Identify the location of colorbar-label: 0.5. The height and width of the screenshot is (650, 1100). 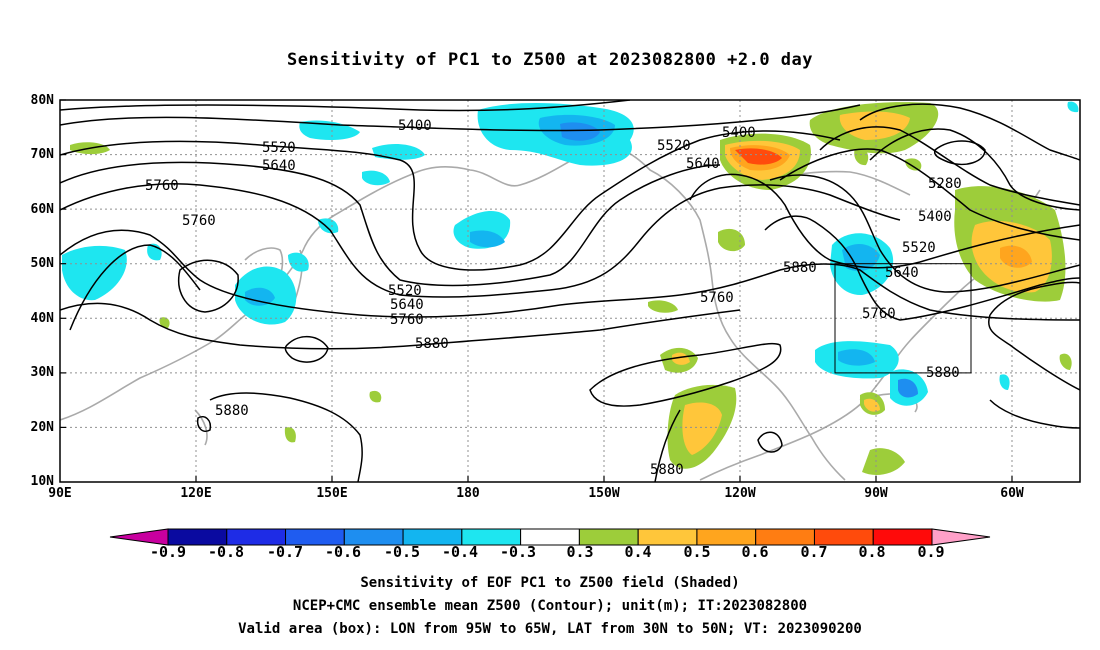
(697, 552).